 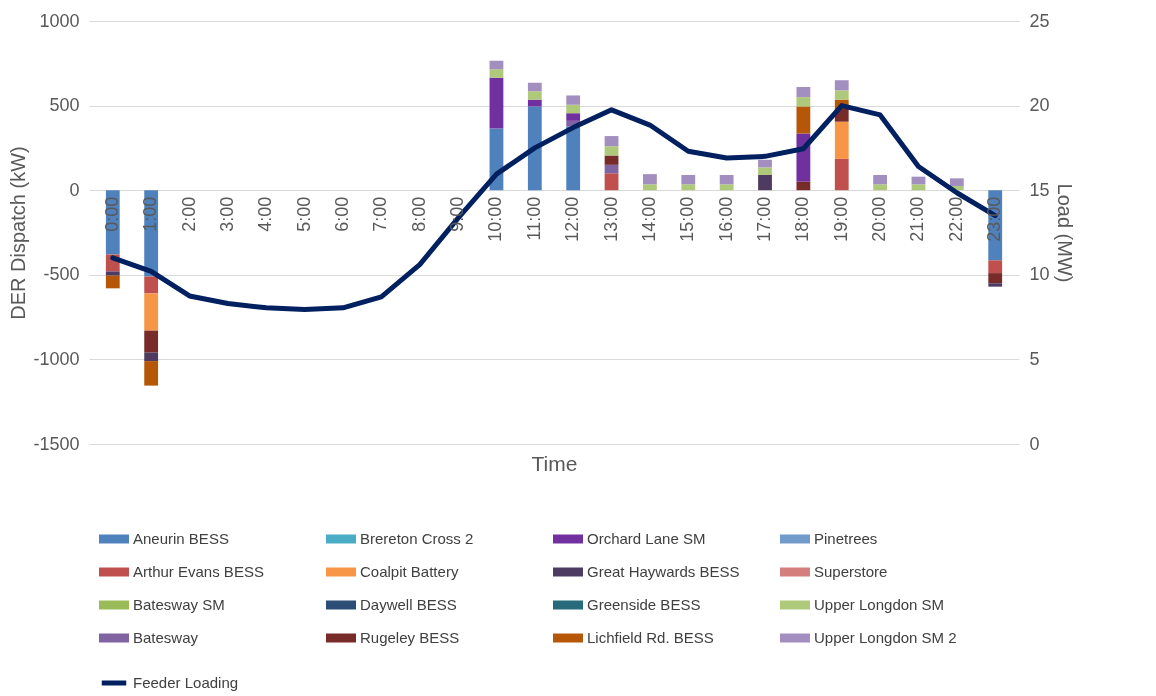 I want to click on x-tick-label: 15:00, so click(x=687, y=219).